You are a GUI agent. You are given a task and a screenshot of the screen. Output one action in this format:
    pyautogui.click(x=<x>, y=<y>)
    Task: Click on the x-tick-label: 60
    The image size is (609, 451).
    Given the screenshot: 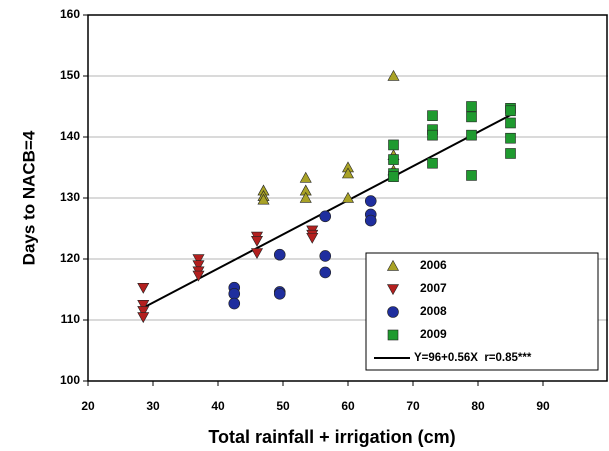 What is the action you would take?
    pyautogui.click(x=348, y=406)
    